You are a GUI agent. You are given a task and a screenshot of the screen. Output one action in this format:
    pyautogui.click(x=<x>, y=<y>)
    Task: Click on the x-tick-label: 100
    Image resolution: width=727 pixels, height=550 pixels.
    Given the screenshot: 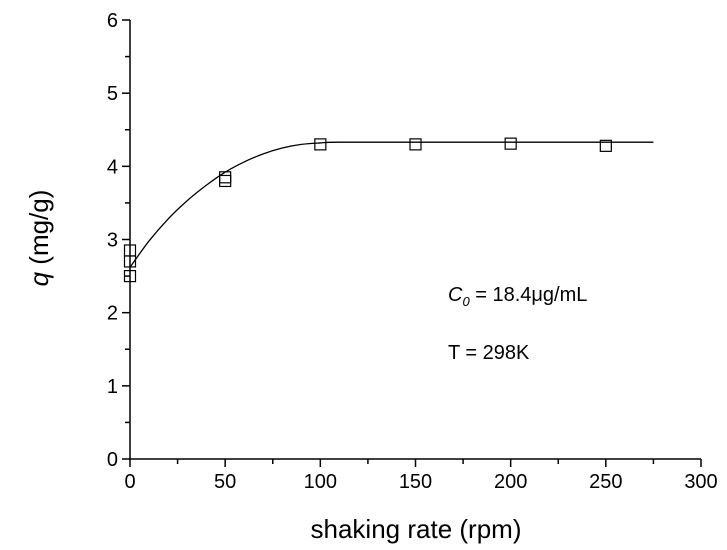 What is the action you would take?
    pyautogui.click(x=320, y=482)
    